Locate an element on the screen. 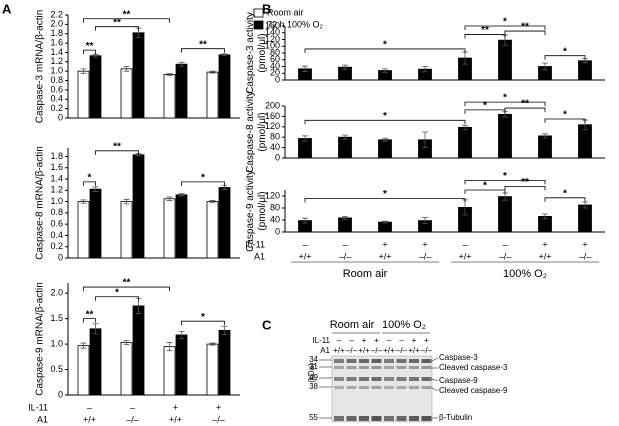  lane-label: –/– is located at coordinates (377, 350).